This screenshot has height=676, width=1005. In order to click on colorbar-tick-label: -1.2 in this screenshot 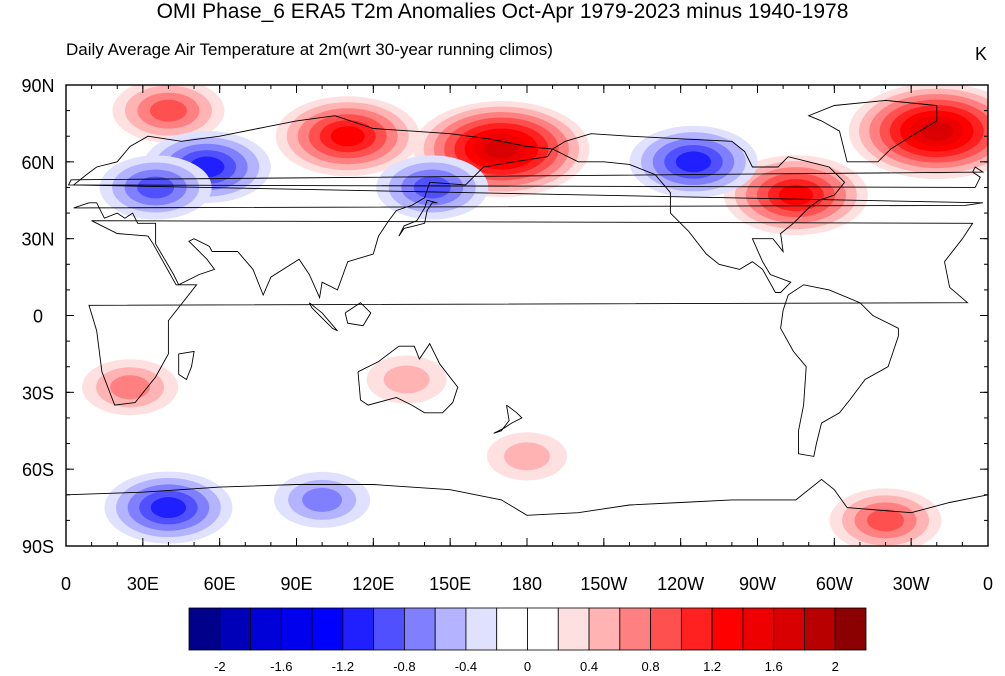, I will do `click(343, 666)`.